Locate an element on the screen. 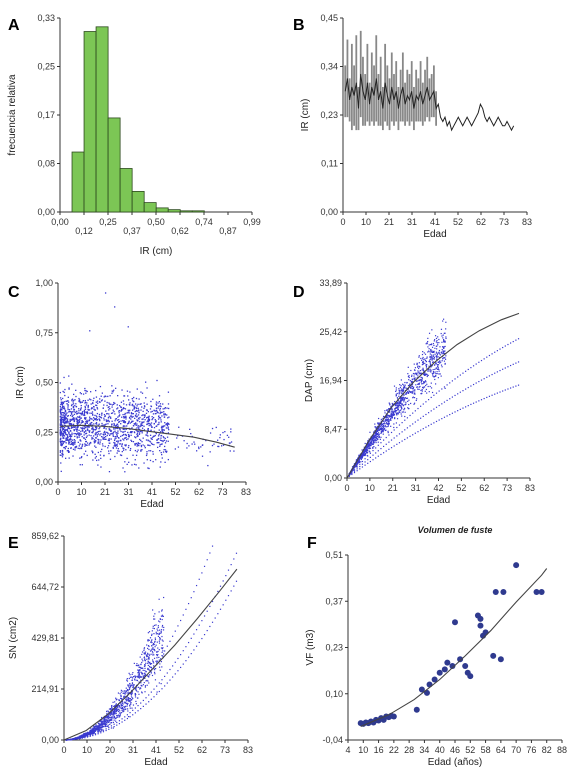  x-tick-label: 0,99 is located at coordinates (252, 222).